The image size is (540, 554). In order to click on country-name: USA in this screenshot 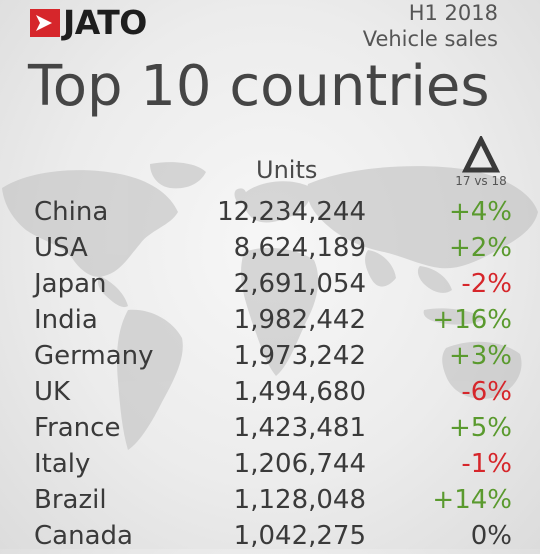, I will do `click(61, 248)`.